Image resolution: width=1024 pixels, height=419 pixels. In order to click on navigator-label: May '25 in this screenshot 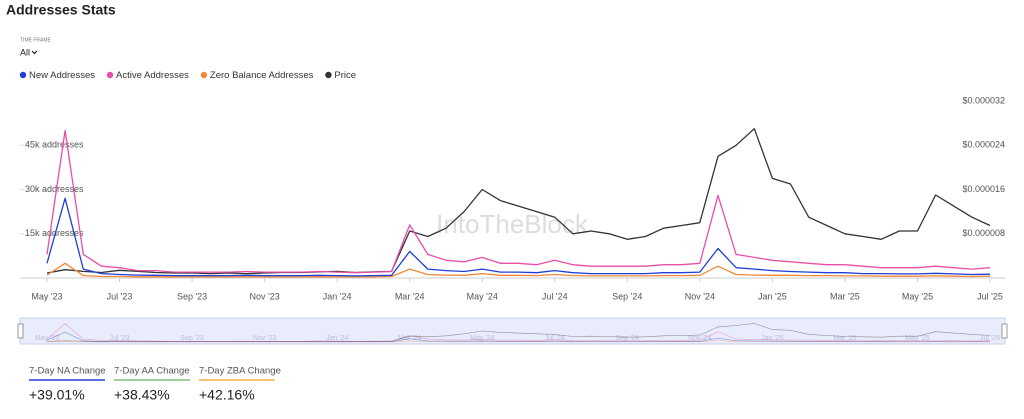, I will do `click(917, 338)`.